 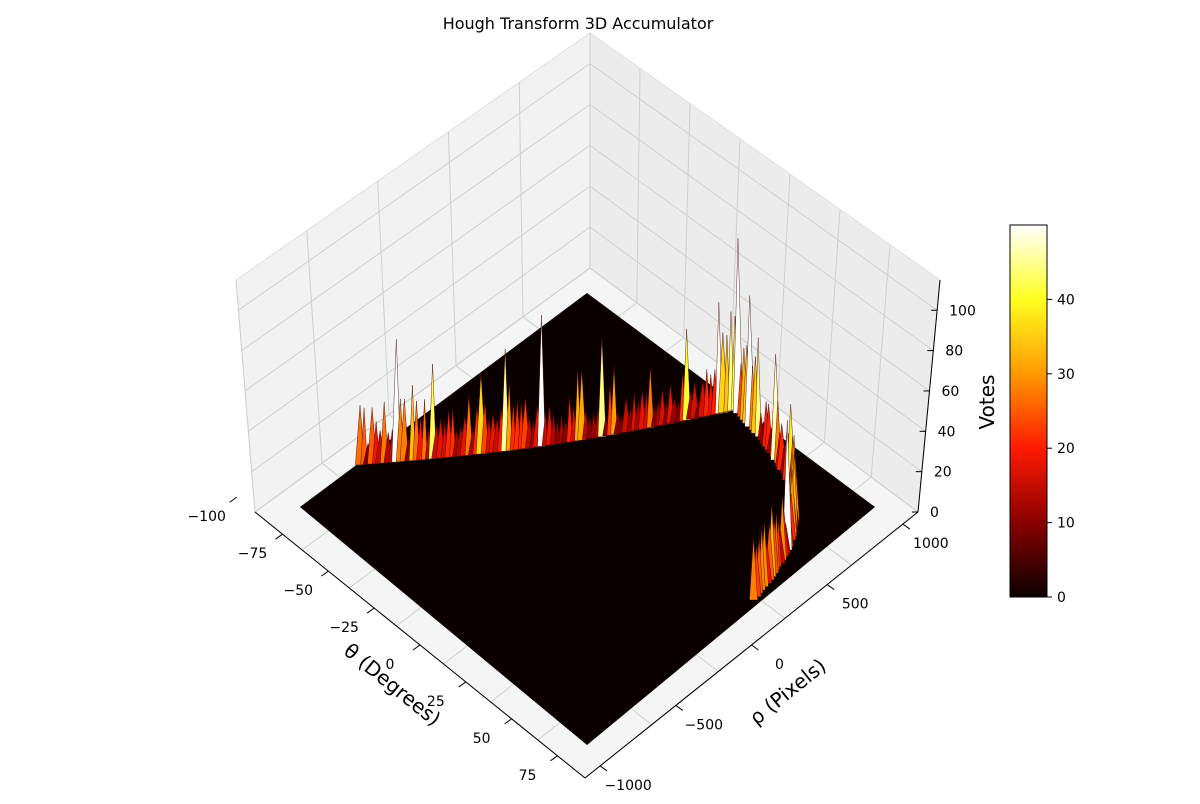 I want to click on x-tick-label: −100, so click(x=206, y=517).